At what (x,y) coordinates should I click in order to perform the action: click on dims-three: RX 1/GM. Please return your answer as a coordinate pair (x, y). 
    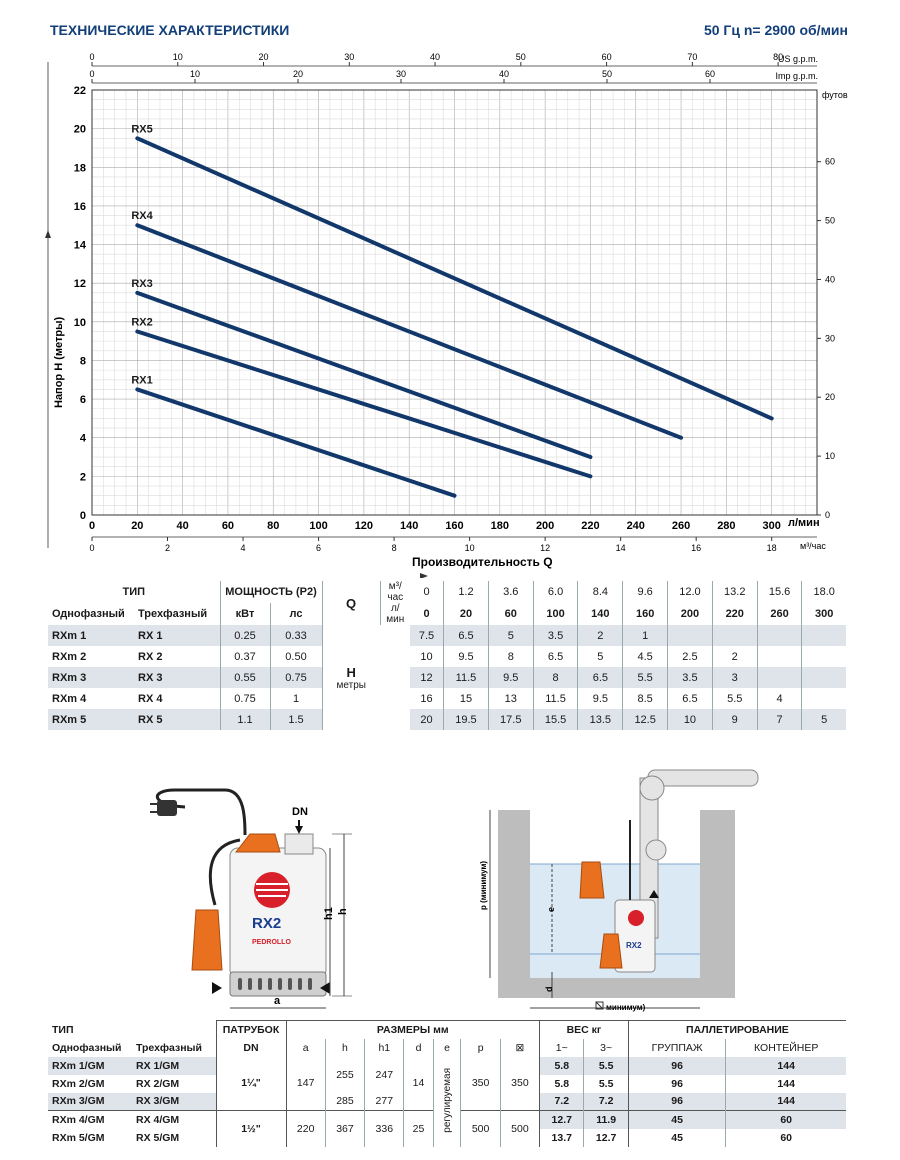
    Looking at the image, I should click on (158, 1065).